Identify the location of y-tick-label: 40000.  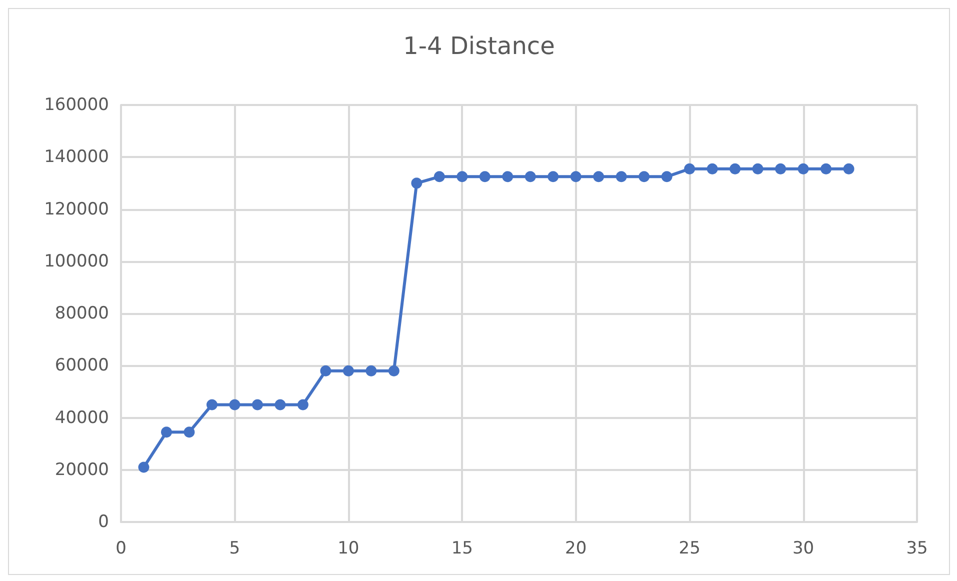
(81, 418).